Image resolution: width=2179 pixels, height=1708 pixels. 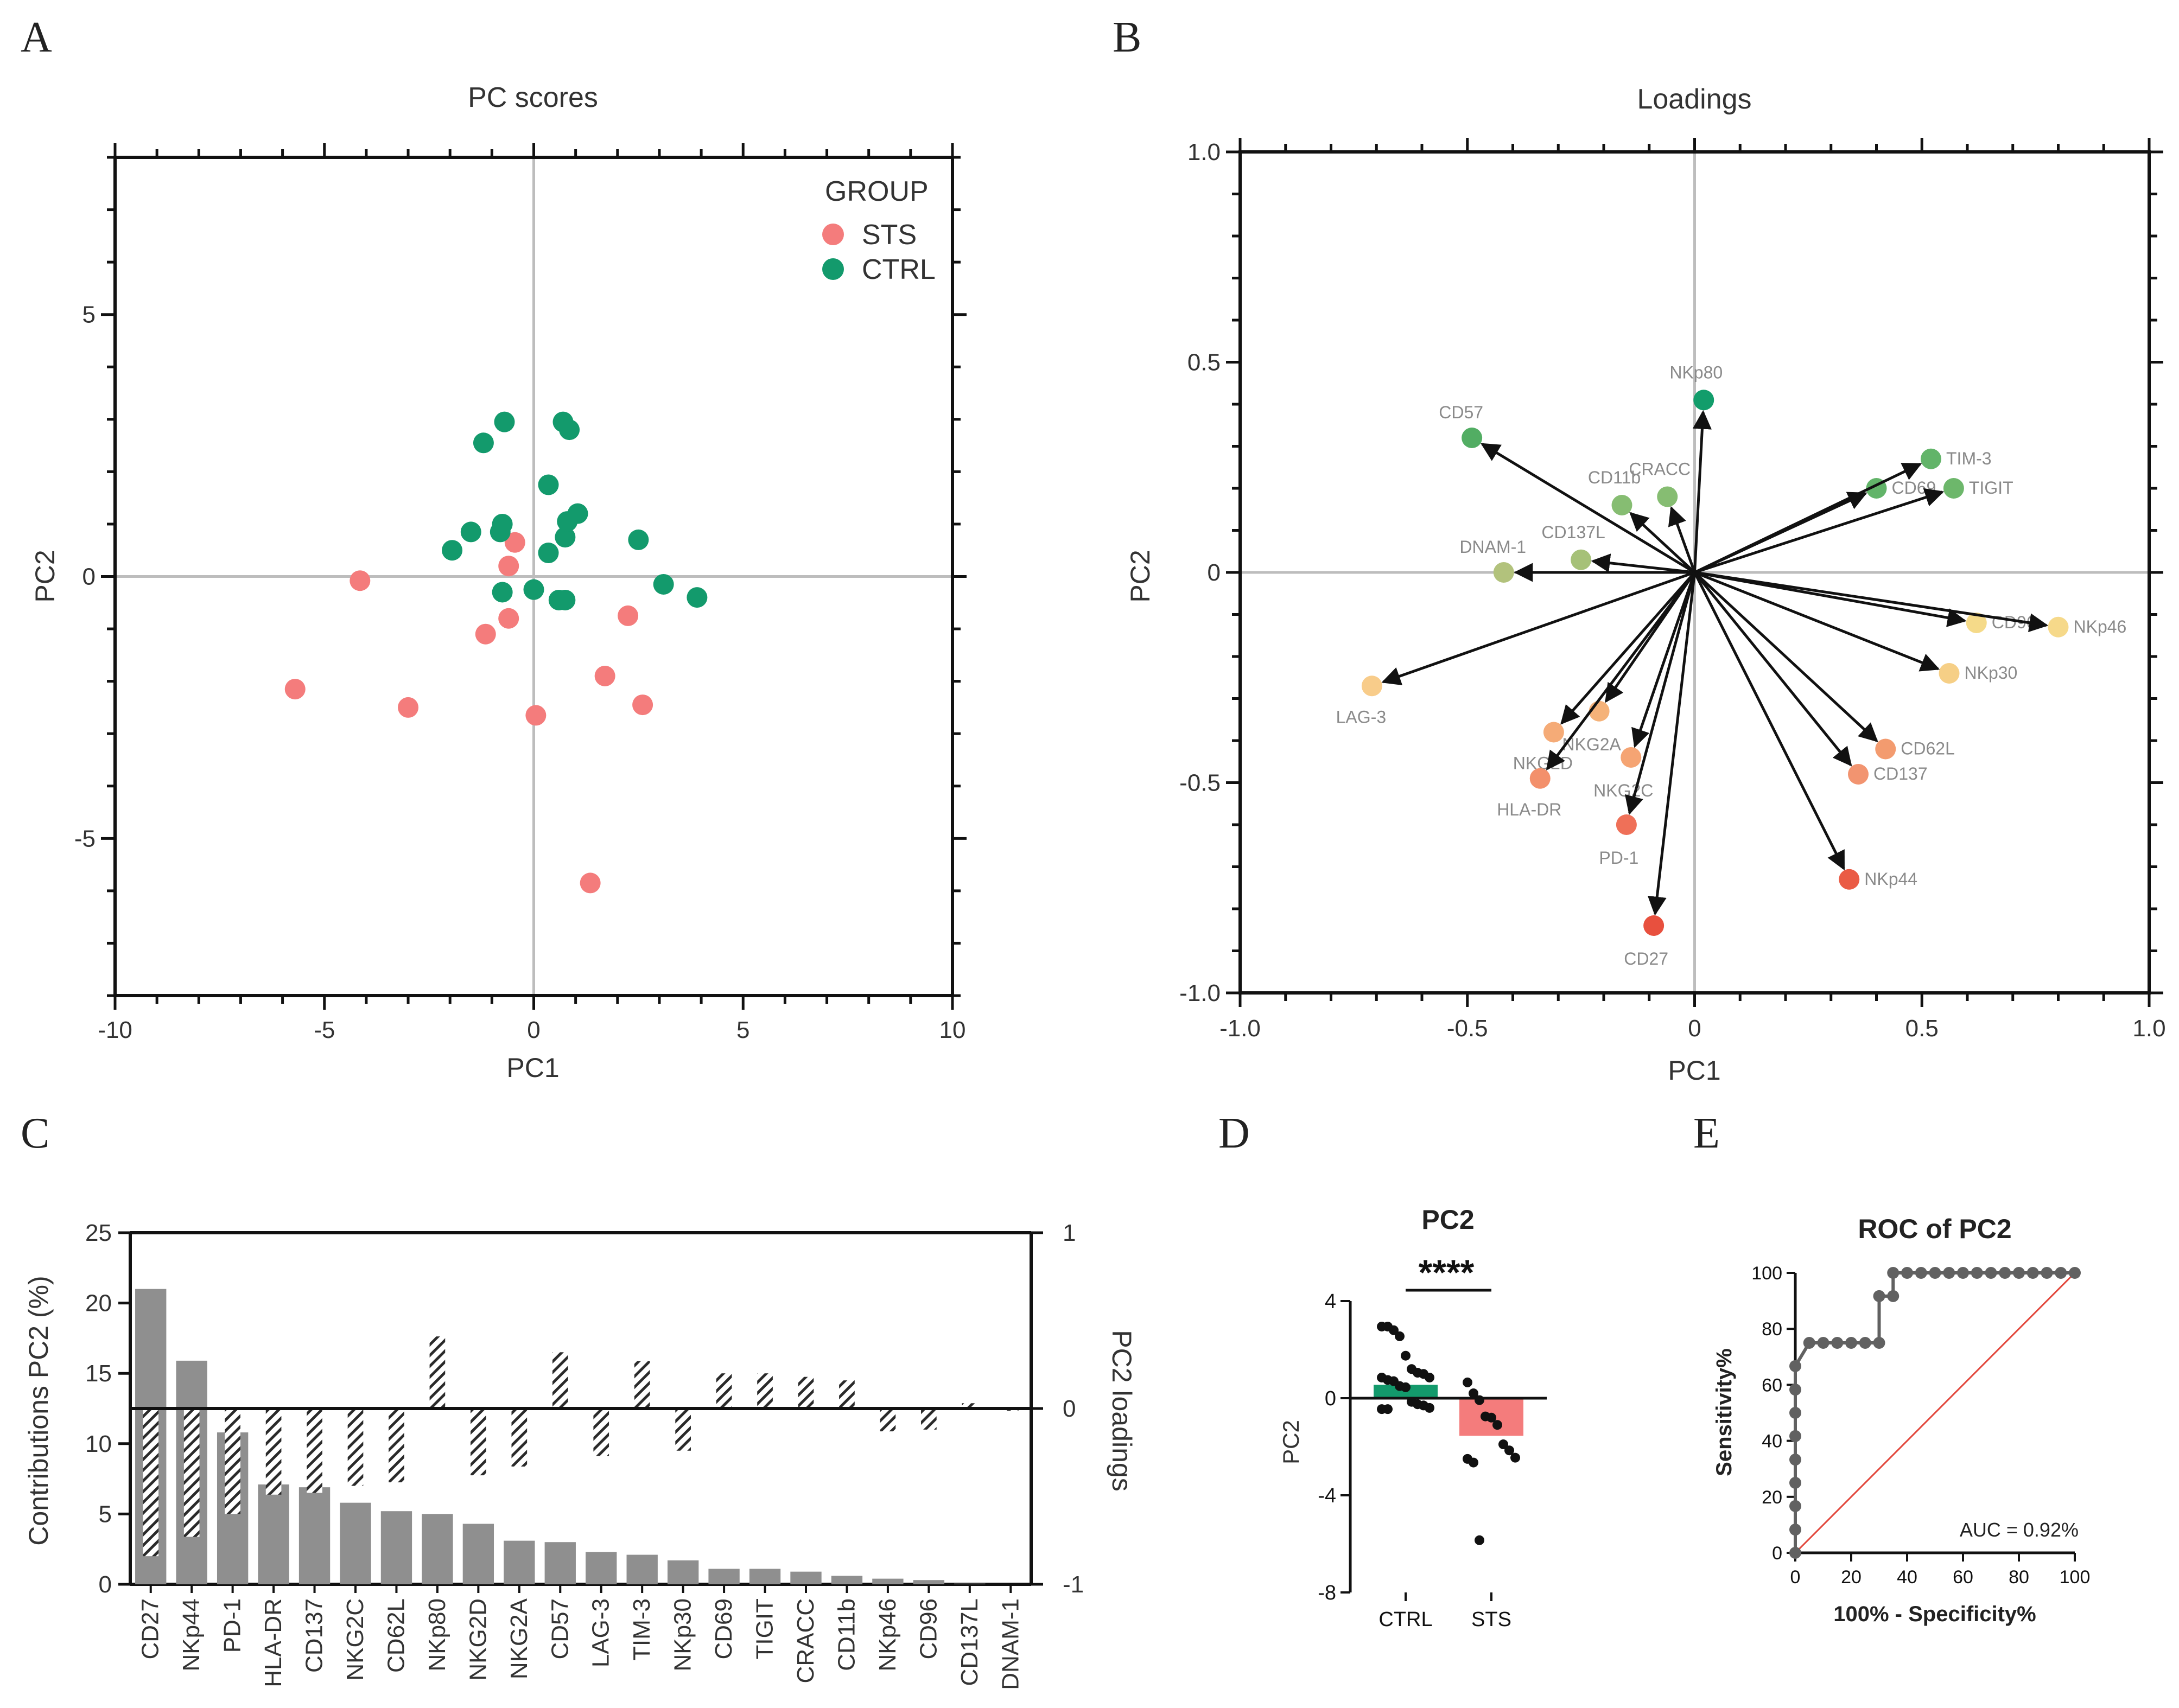 What do you see at coordinates (519, 1562) in the screenshot?
I see `contribution-bar-nkg2a` at bounding box center [519, 1562].